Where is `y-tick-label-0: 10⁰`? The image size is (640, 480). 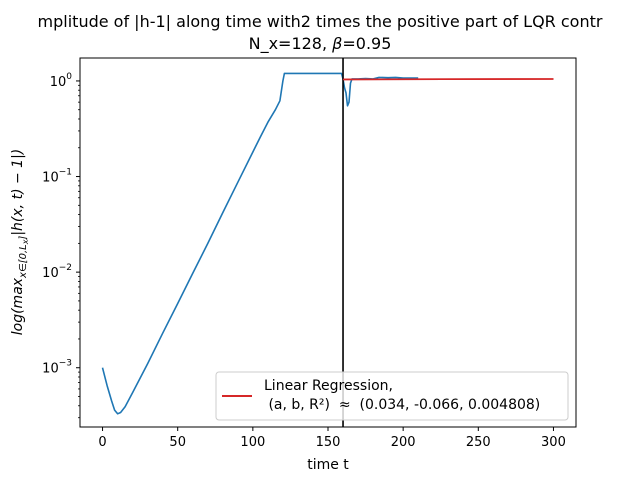
y-tick-label-0: 10⁰ is located at coordinates (61, 81).